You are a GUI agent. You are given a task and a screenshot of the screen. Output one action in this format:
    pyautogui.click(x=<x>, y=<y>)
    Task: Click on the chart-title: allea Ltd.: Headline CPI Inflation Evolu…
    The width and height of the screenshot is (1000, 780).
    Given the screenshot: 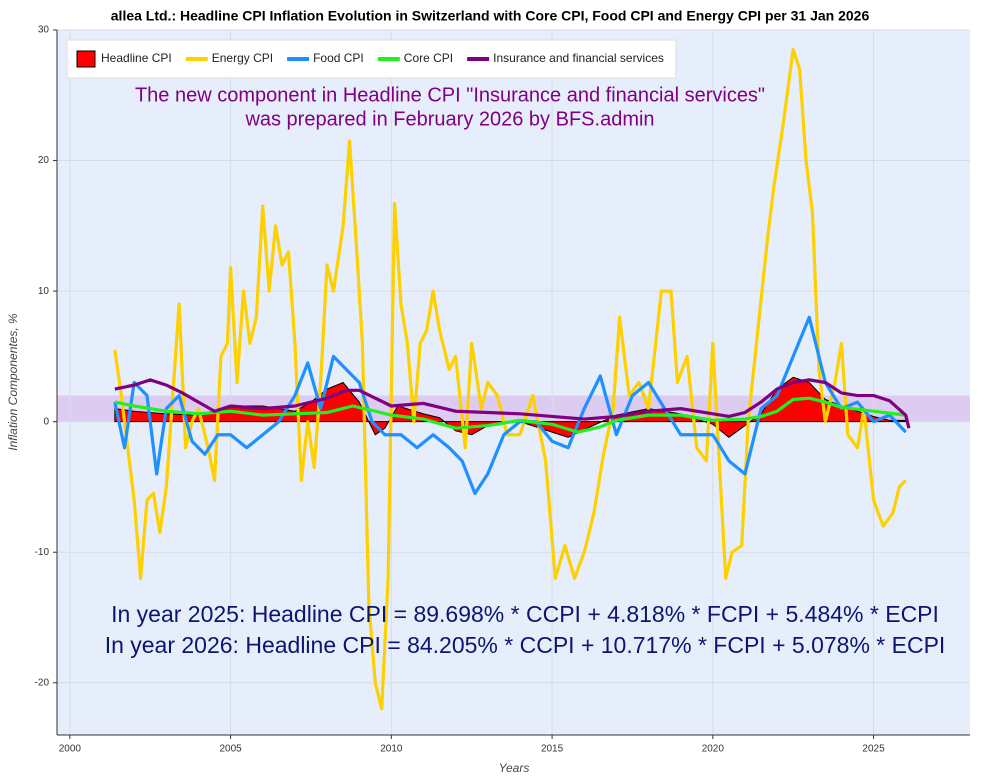 What is the action you would take?
    pyautogui.click(x=490, y=16)
    